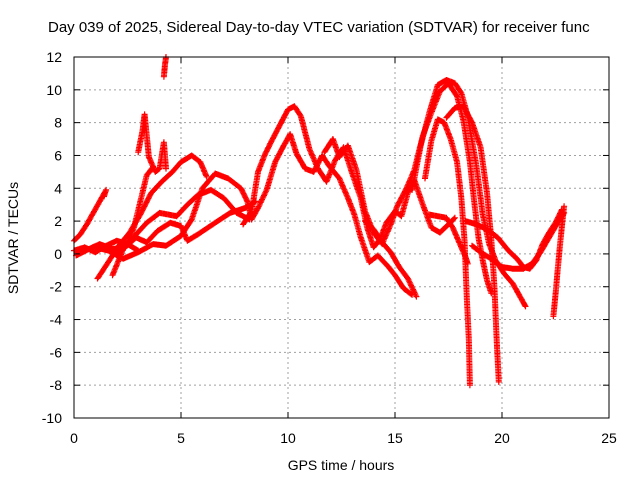 This screenshot has height=480, width=640. I want to click on y-tick-label: 8, so click(58, 123).